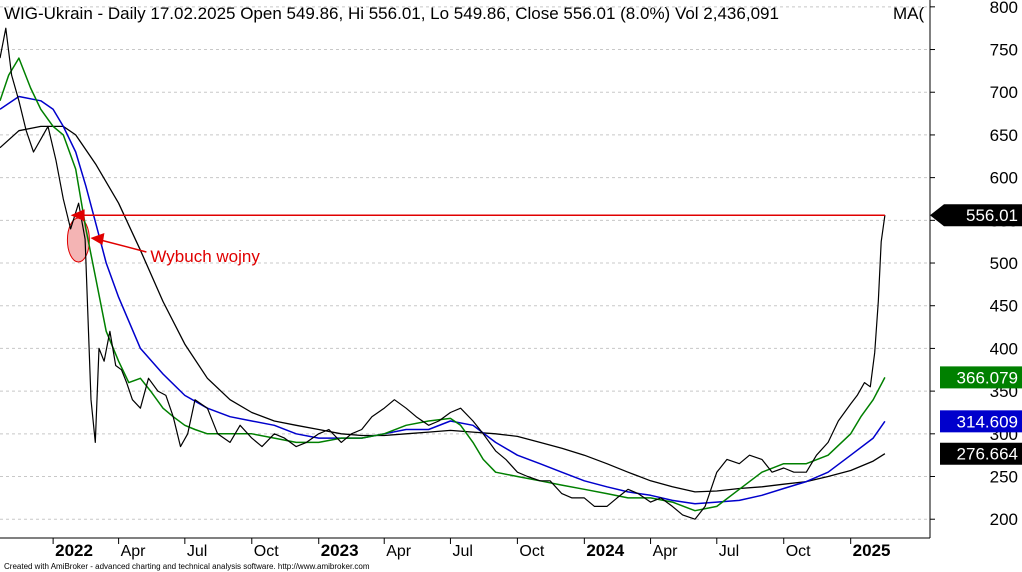 The width and height of the screenshot is (1022, 572). I want to click on last-value-tag-label: 366.079, so click(987, 377).